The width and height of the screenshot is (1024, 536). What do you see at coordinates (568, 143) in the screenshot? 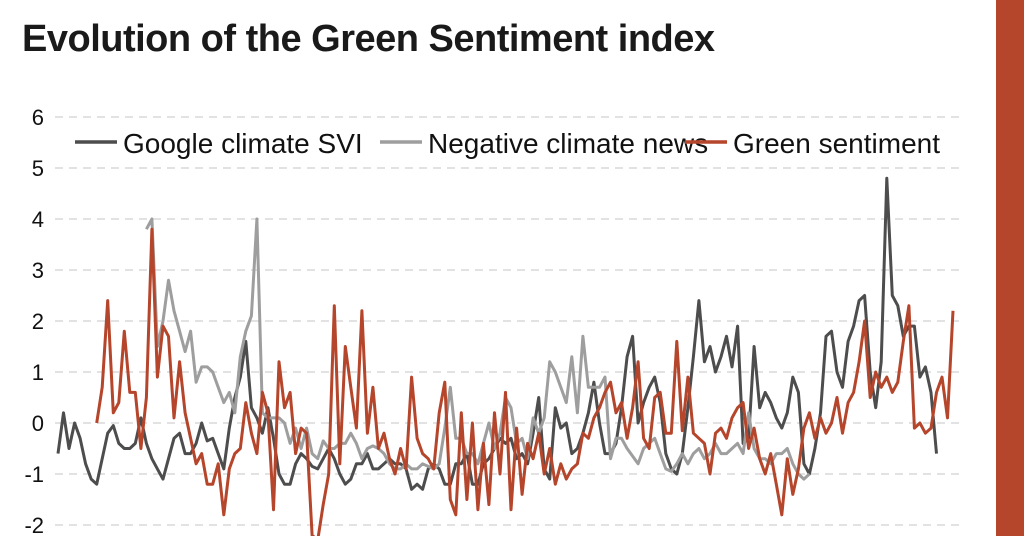
I see `legend-label: Negative climate news` at bounding box center [568, 143].